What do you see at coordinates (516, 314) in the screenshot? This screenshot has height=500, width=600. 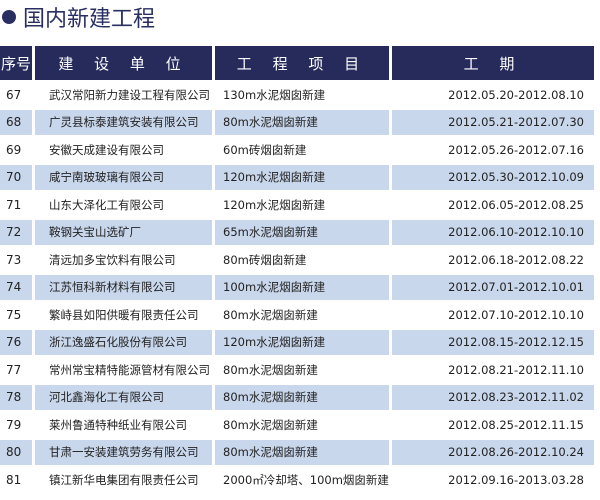 I see `row-period: 2012.07.10-2012.10.10` at bounding box center [516, 314].